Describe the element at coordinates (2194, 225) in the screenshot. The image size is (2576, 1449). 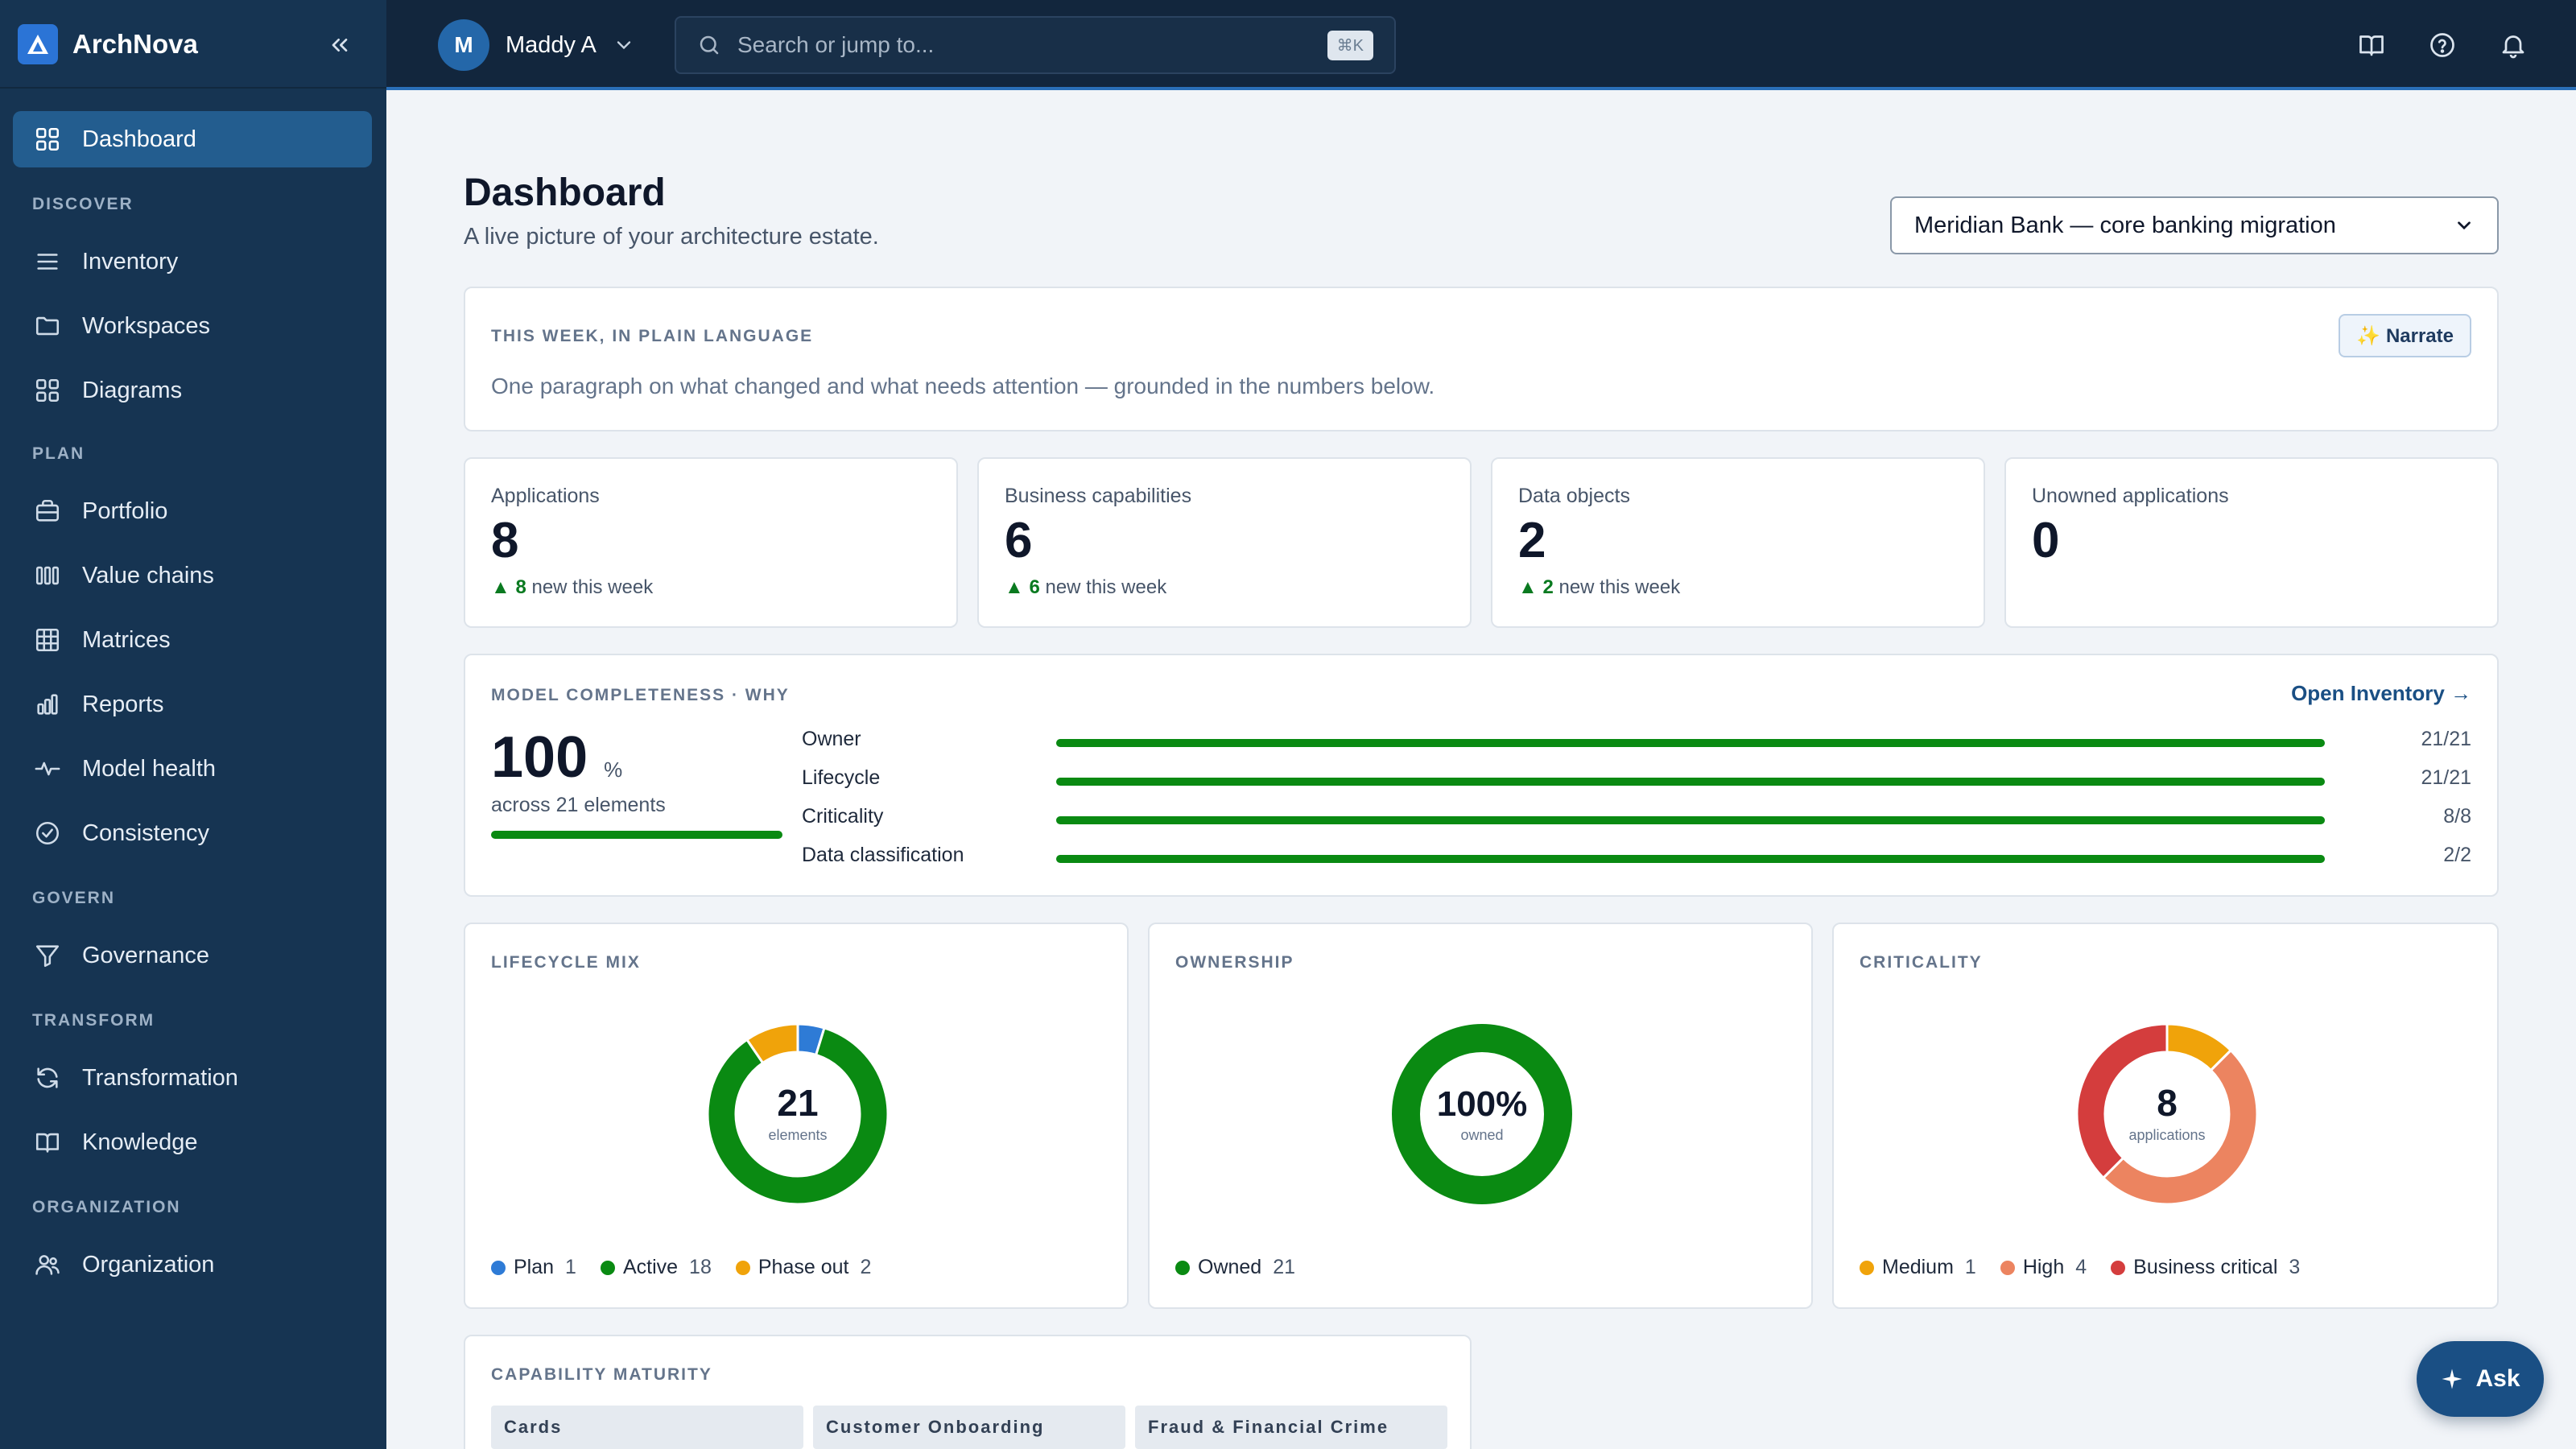
I see `workspace-select: Meridian Bank — core banking migration` at that location.